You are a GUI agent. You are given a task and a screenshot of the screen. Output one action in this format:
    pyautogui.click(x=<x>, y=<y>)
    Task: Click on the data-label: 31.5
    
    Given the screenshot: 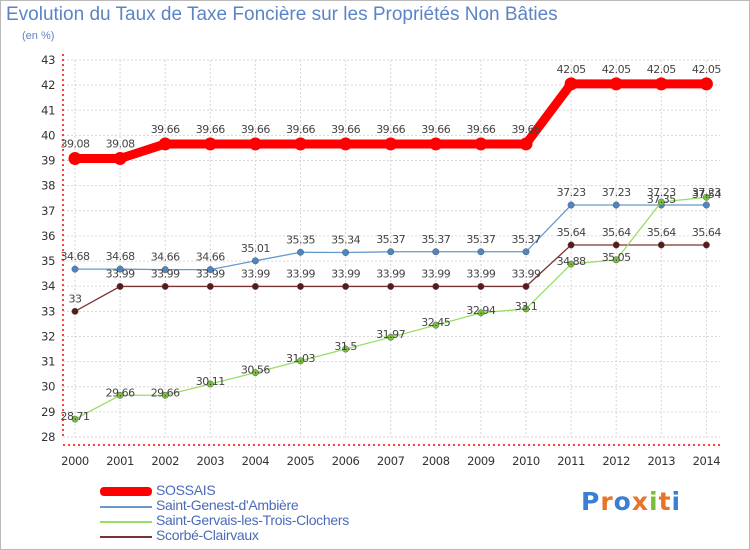 What is the action you would take?
    pyautogui.click(x=345, y=346)
    